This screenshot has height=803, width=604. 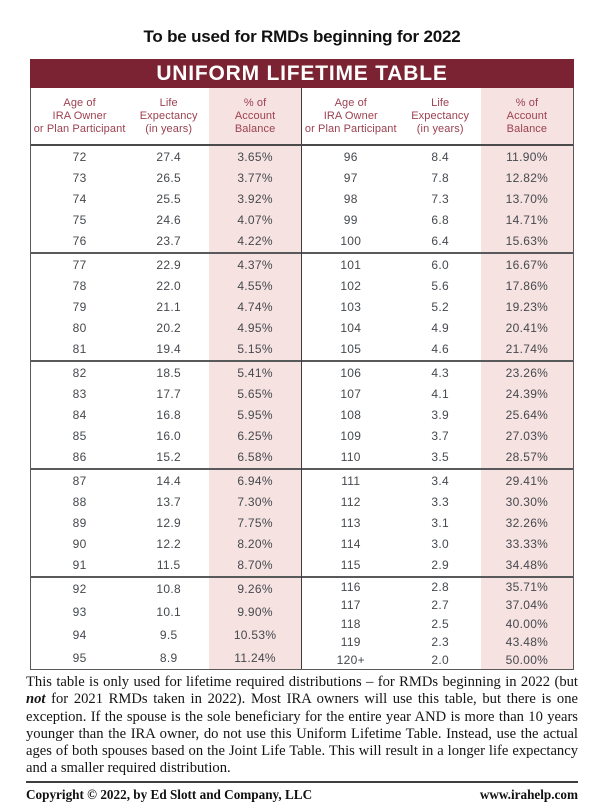 I want to click on table-row: 84 16.8 5.95%, so click(x=166, y=415).